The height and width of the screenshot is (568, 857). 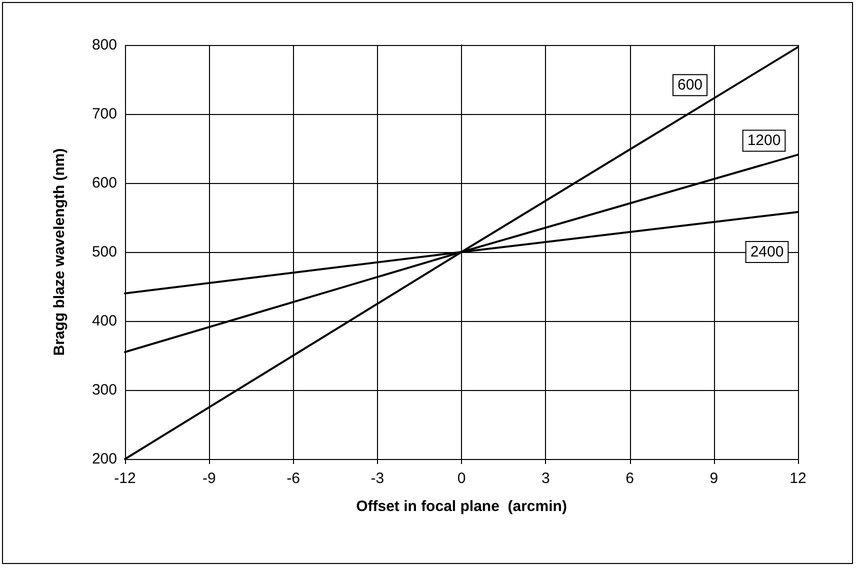 I want to click on x-tick-label: 9, so click(x=714, y=478).